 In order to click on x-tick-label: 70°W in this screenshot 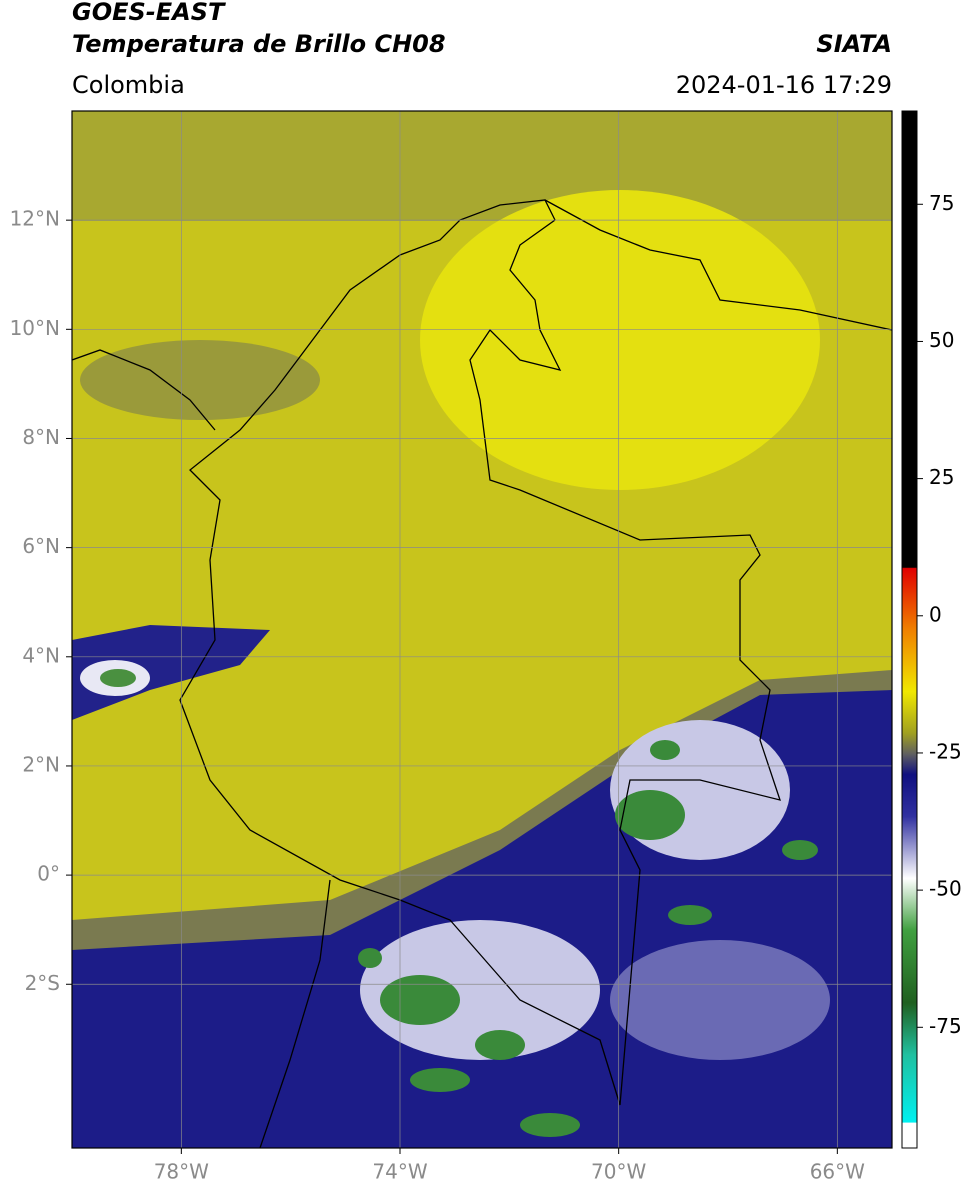, I will do `click(618, 1172)`.